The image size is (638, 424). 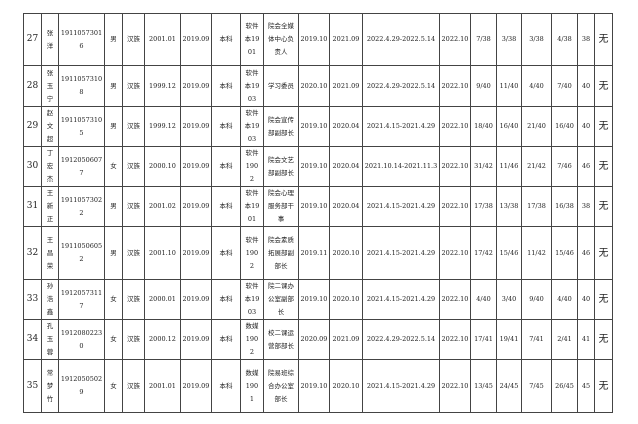 What do you see at coordinates (509, 299) in the screenshot?
I see `rank-2: 3/40` at bounding box center [509, 299].